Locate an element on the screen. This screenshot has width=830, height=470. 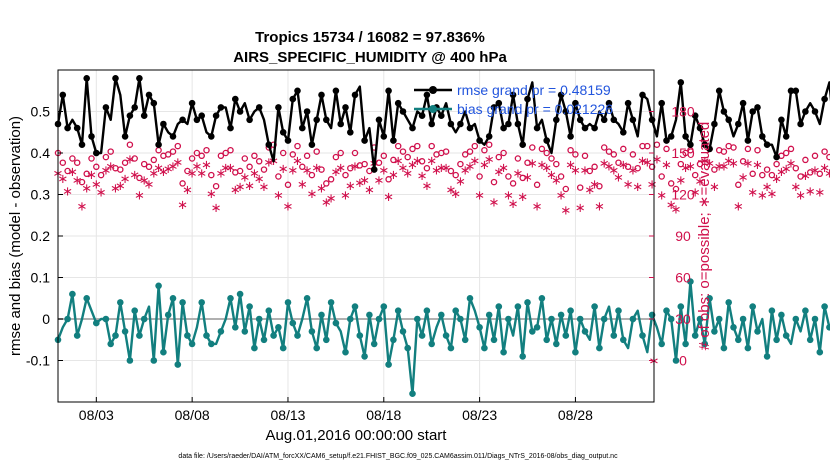
right-tick-label: 0 is located at coordinates (683, 361).